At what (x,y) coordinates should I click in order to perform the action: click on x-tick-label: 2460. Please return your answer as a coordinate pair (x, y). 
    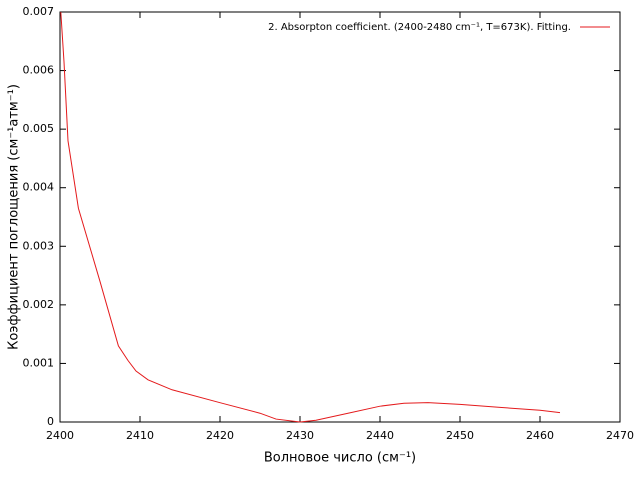
    Looking at the image, I should click on (540, 435).